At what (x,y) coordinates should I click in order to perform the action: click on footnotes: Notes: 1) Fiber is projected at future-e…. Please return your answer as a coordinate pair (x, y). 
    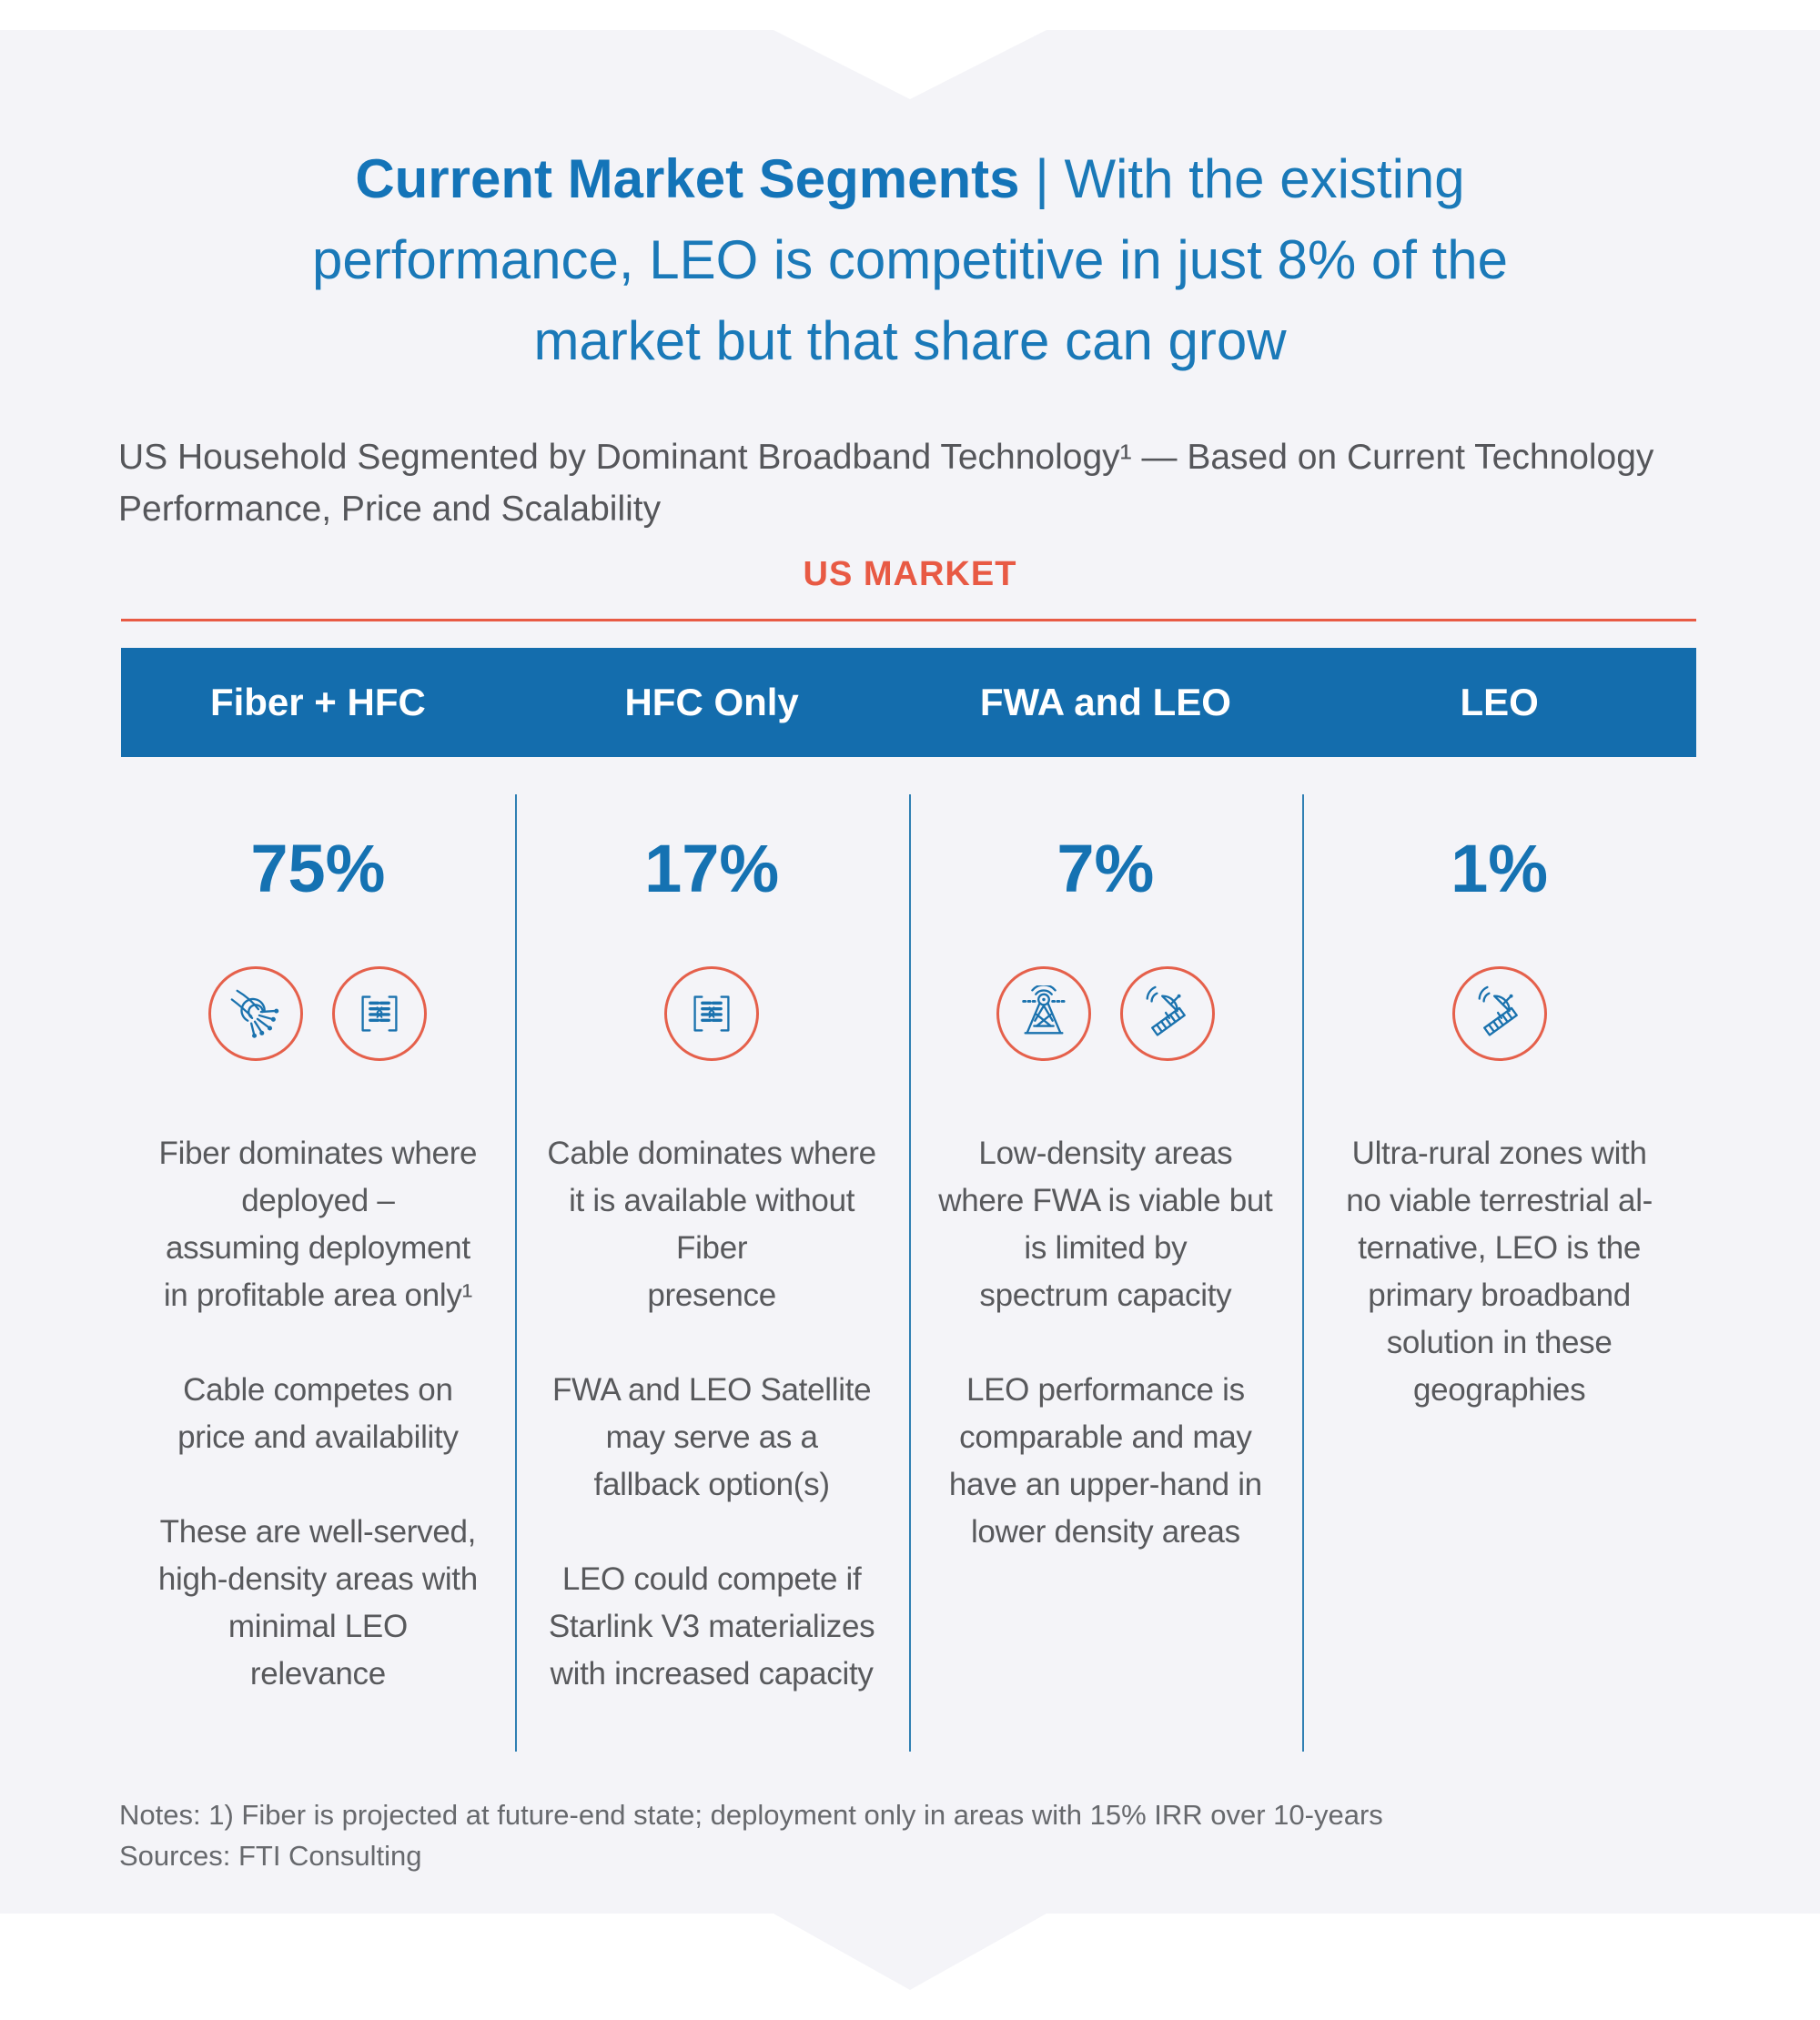
    Looking at the image, I should click on (911, 1835).